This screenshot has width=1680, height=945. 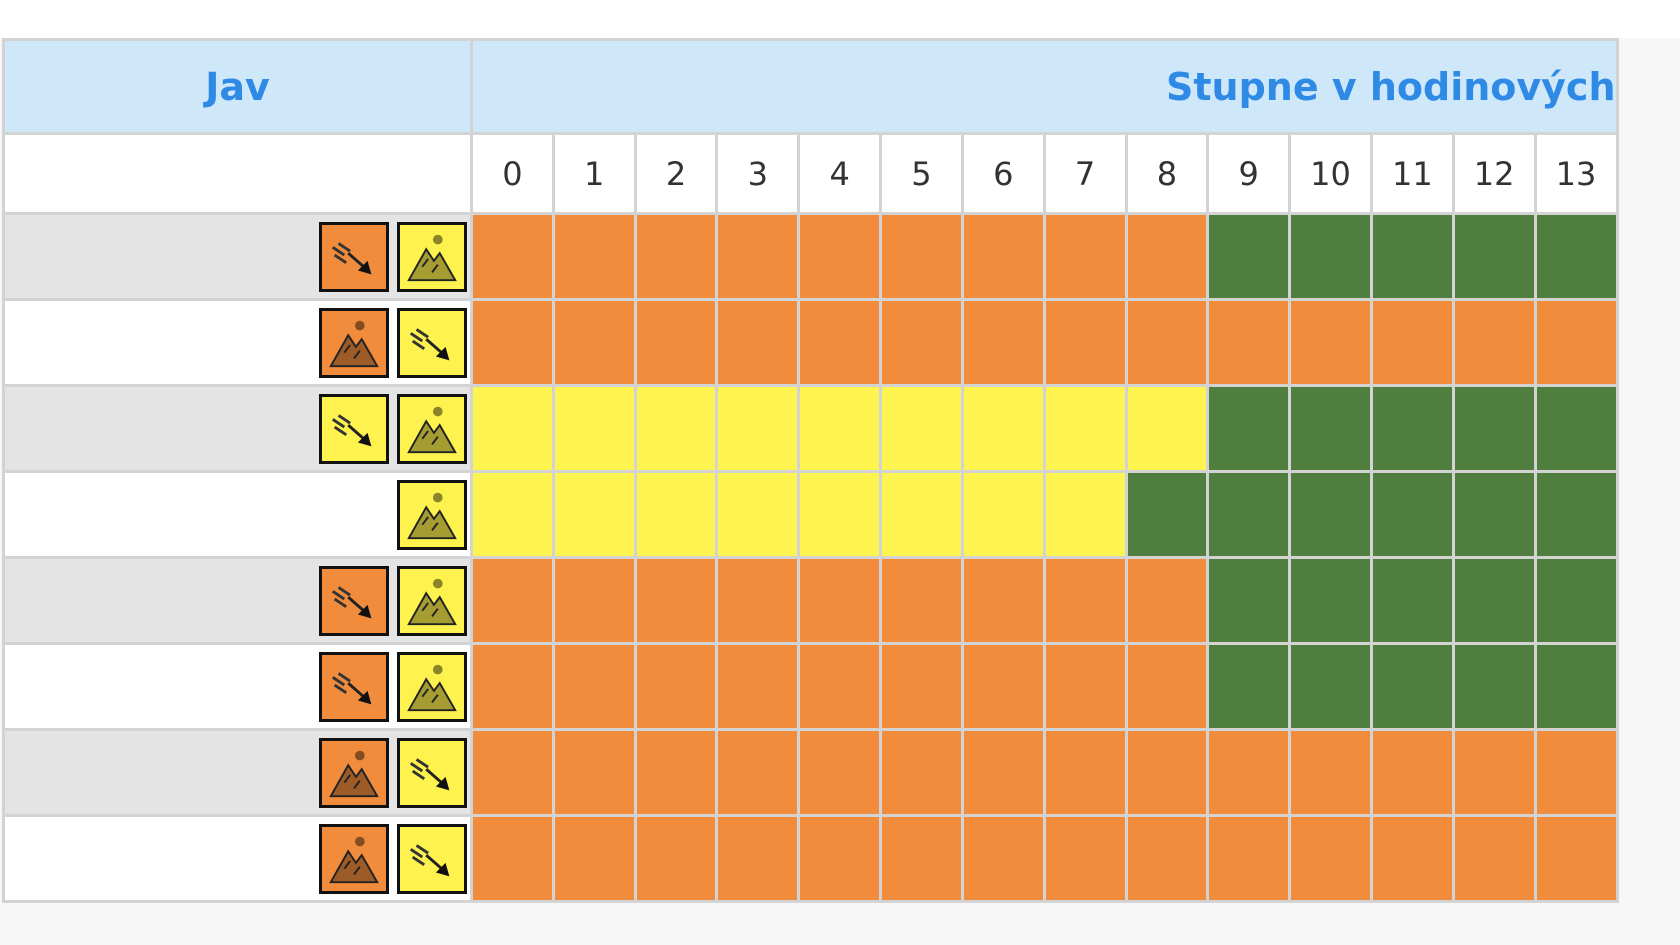 I want to click on hour-label: 12, so click(x=1494, y=173).